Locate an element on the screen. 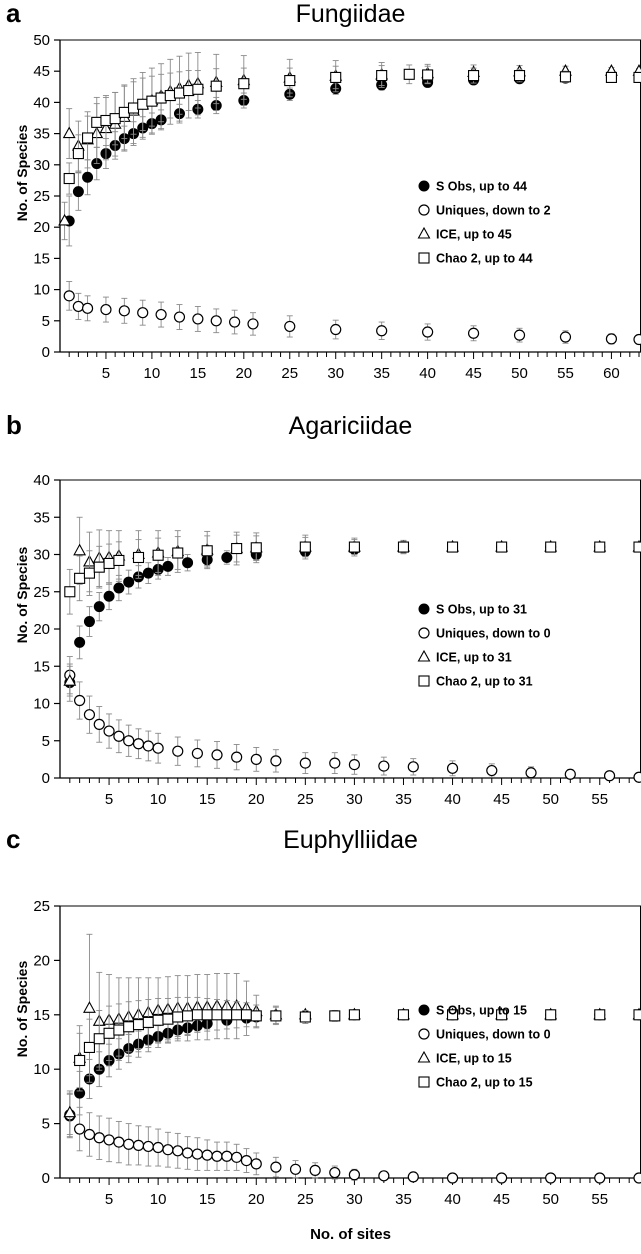  x-tick-label-b: 10 is located at coordinates (158, 799).